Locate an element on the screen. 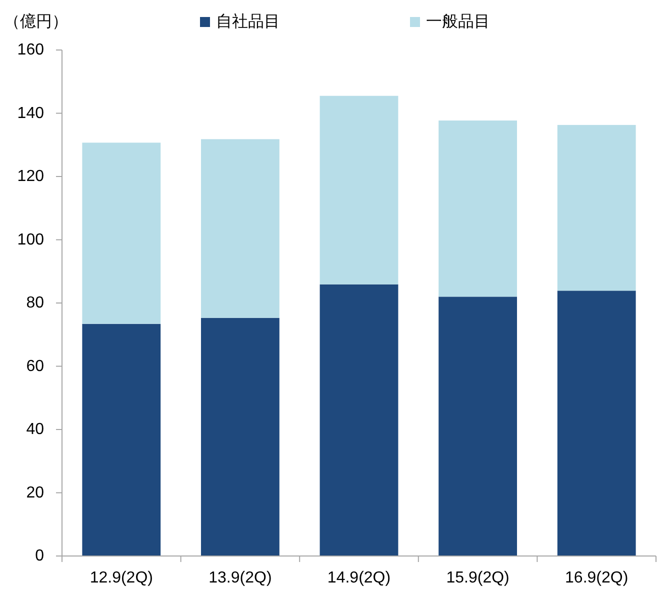 This screenshot has height=591, width=664. y-tick-label: 100 is located at coordinates (30, 239).